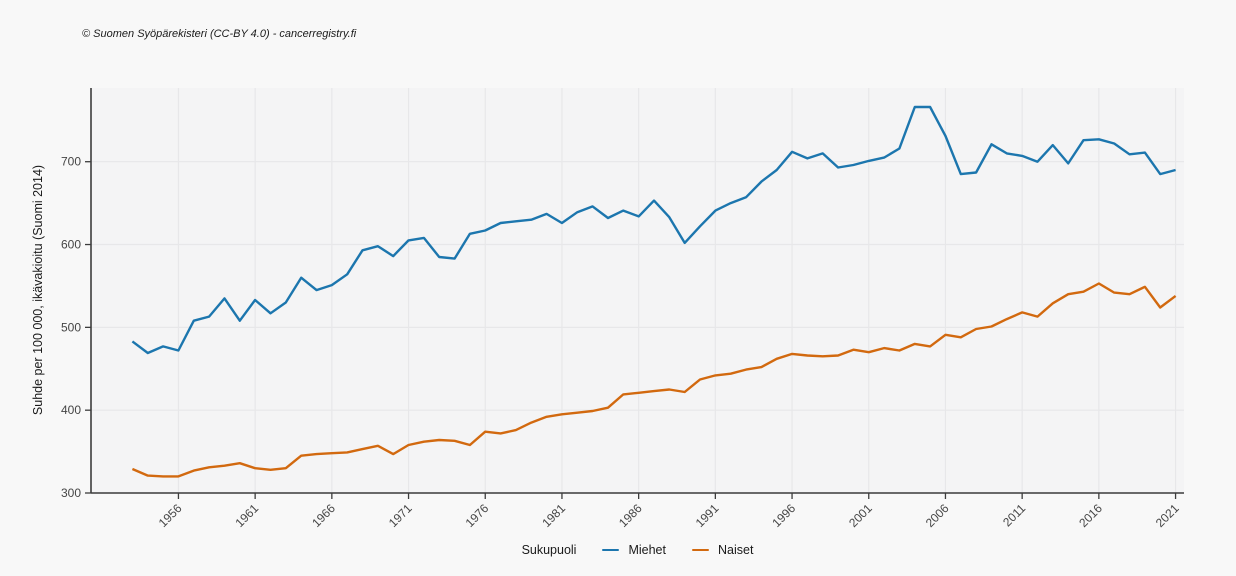  I want to click on y-tick-label: 500, so click(71, 327).